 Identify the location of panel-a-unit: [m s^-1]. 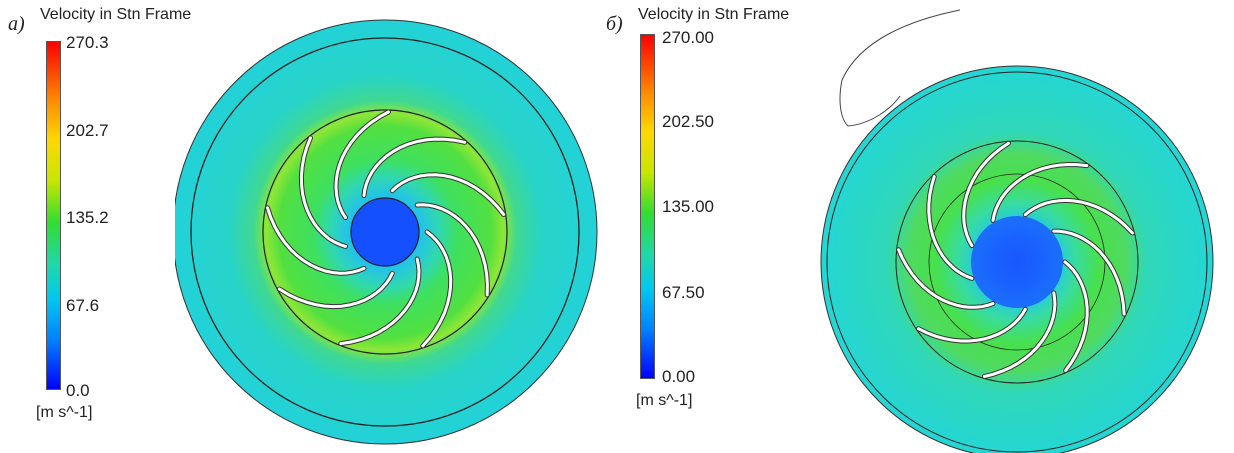
(64, 412).